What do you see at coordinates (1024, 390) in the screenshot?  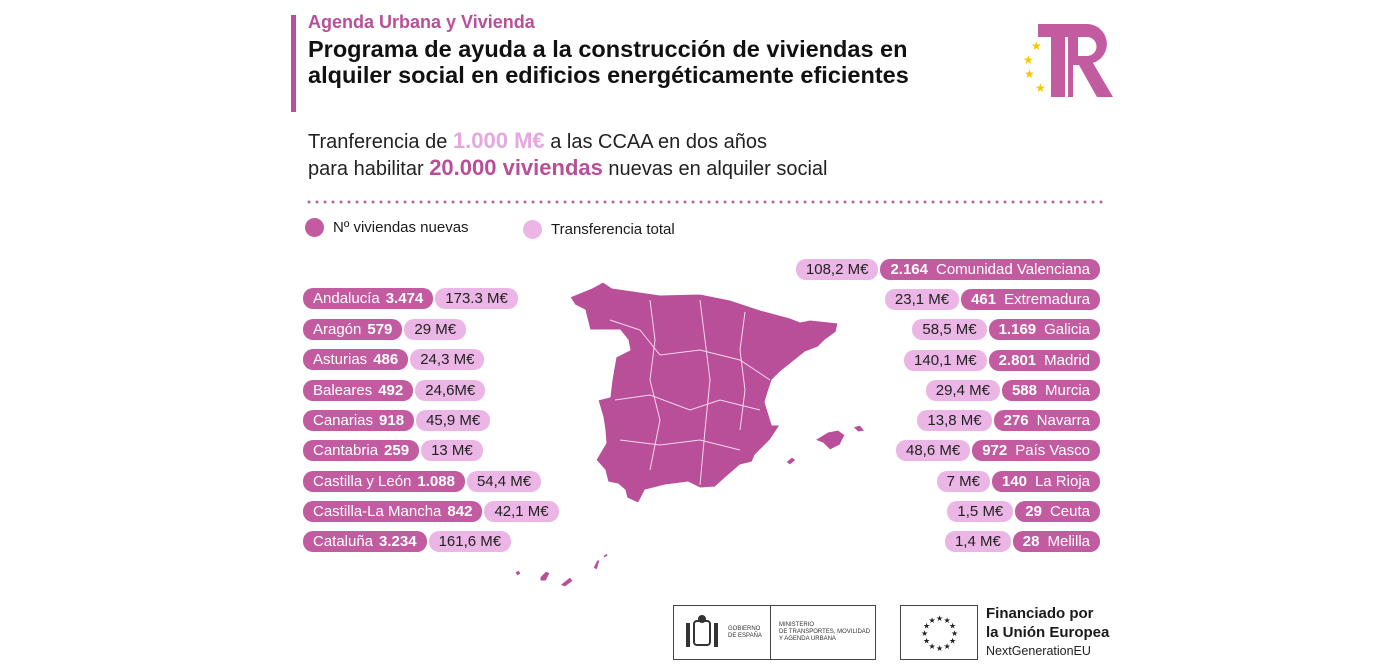 I see `homes-count: 588` at bounding box center [1024, 390].